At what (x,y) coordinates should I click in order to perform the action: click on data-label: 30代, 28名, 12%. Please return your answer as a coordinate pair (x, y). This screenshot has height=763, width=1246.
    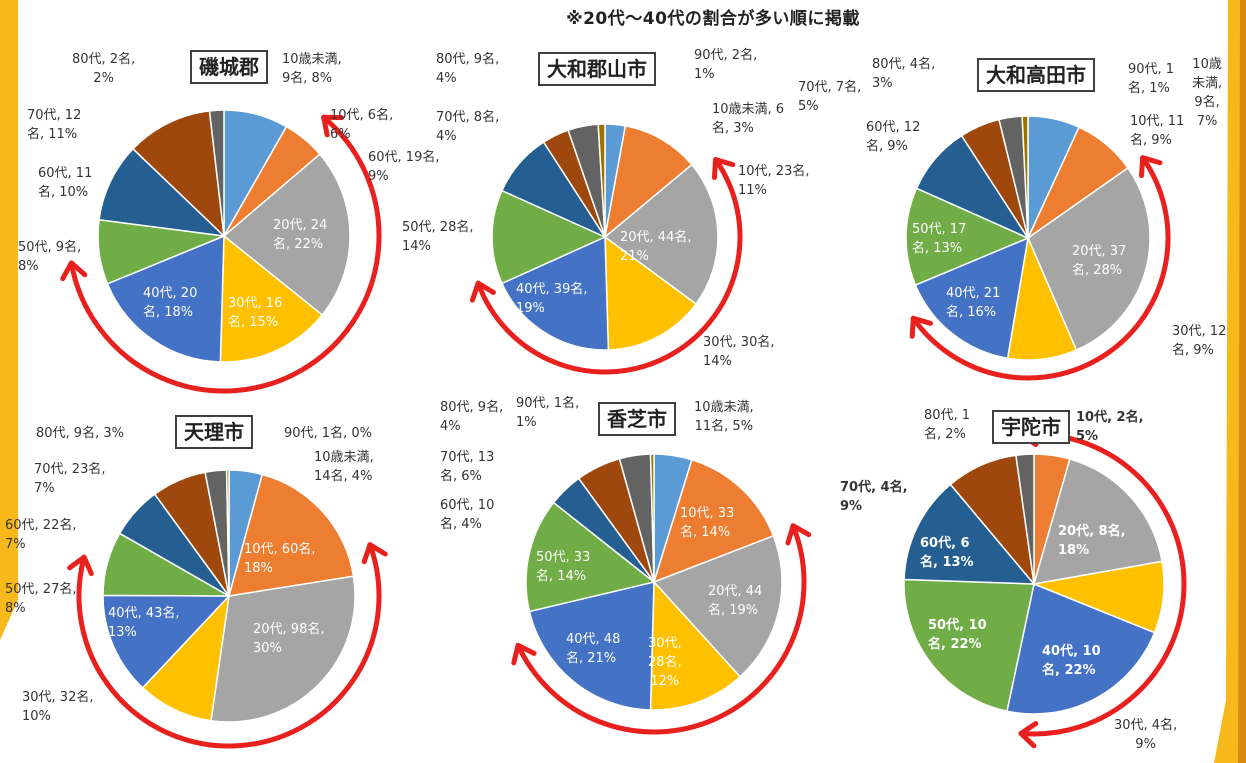
    Looking at the image, I should click on (665, 662).